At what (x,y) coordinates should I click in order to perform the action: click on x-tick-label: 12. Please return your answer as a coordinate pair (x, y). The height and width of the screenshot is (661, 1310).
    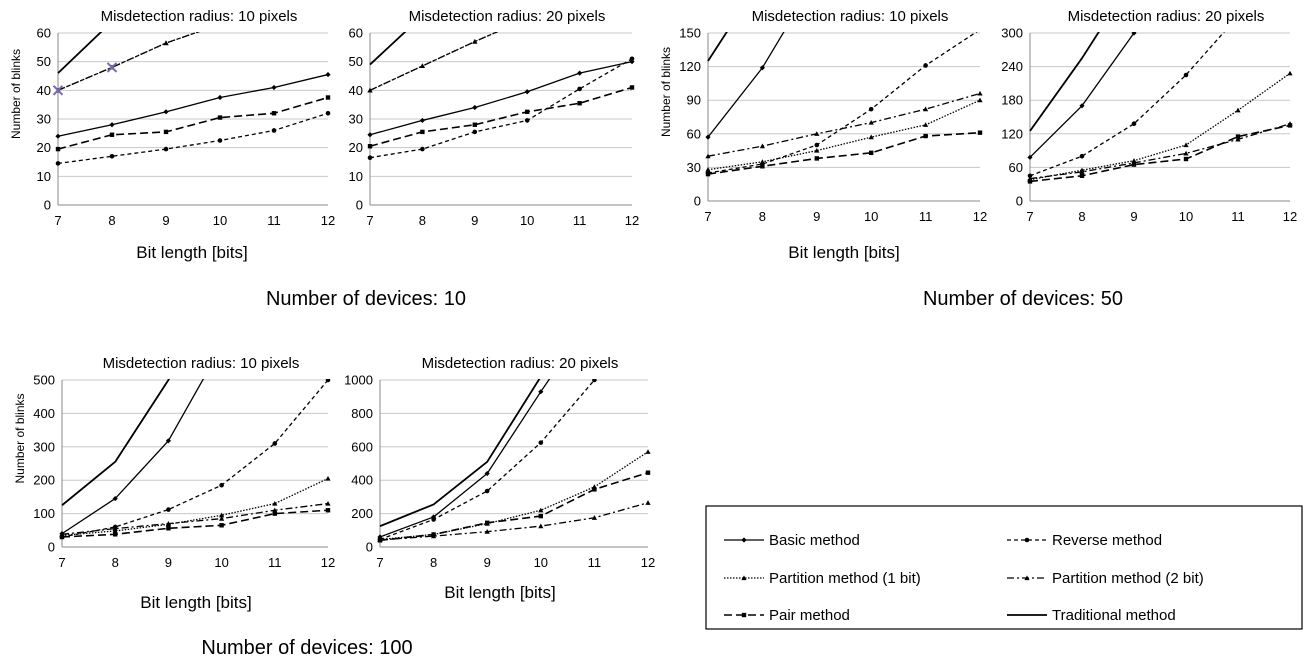
    Looking at the image, I should click on (328, 562).